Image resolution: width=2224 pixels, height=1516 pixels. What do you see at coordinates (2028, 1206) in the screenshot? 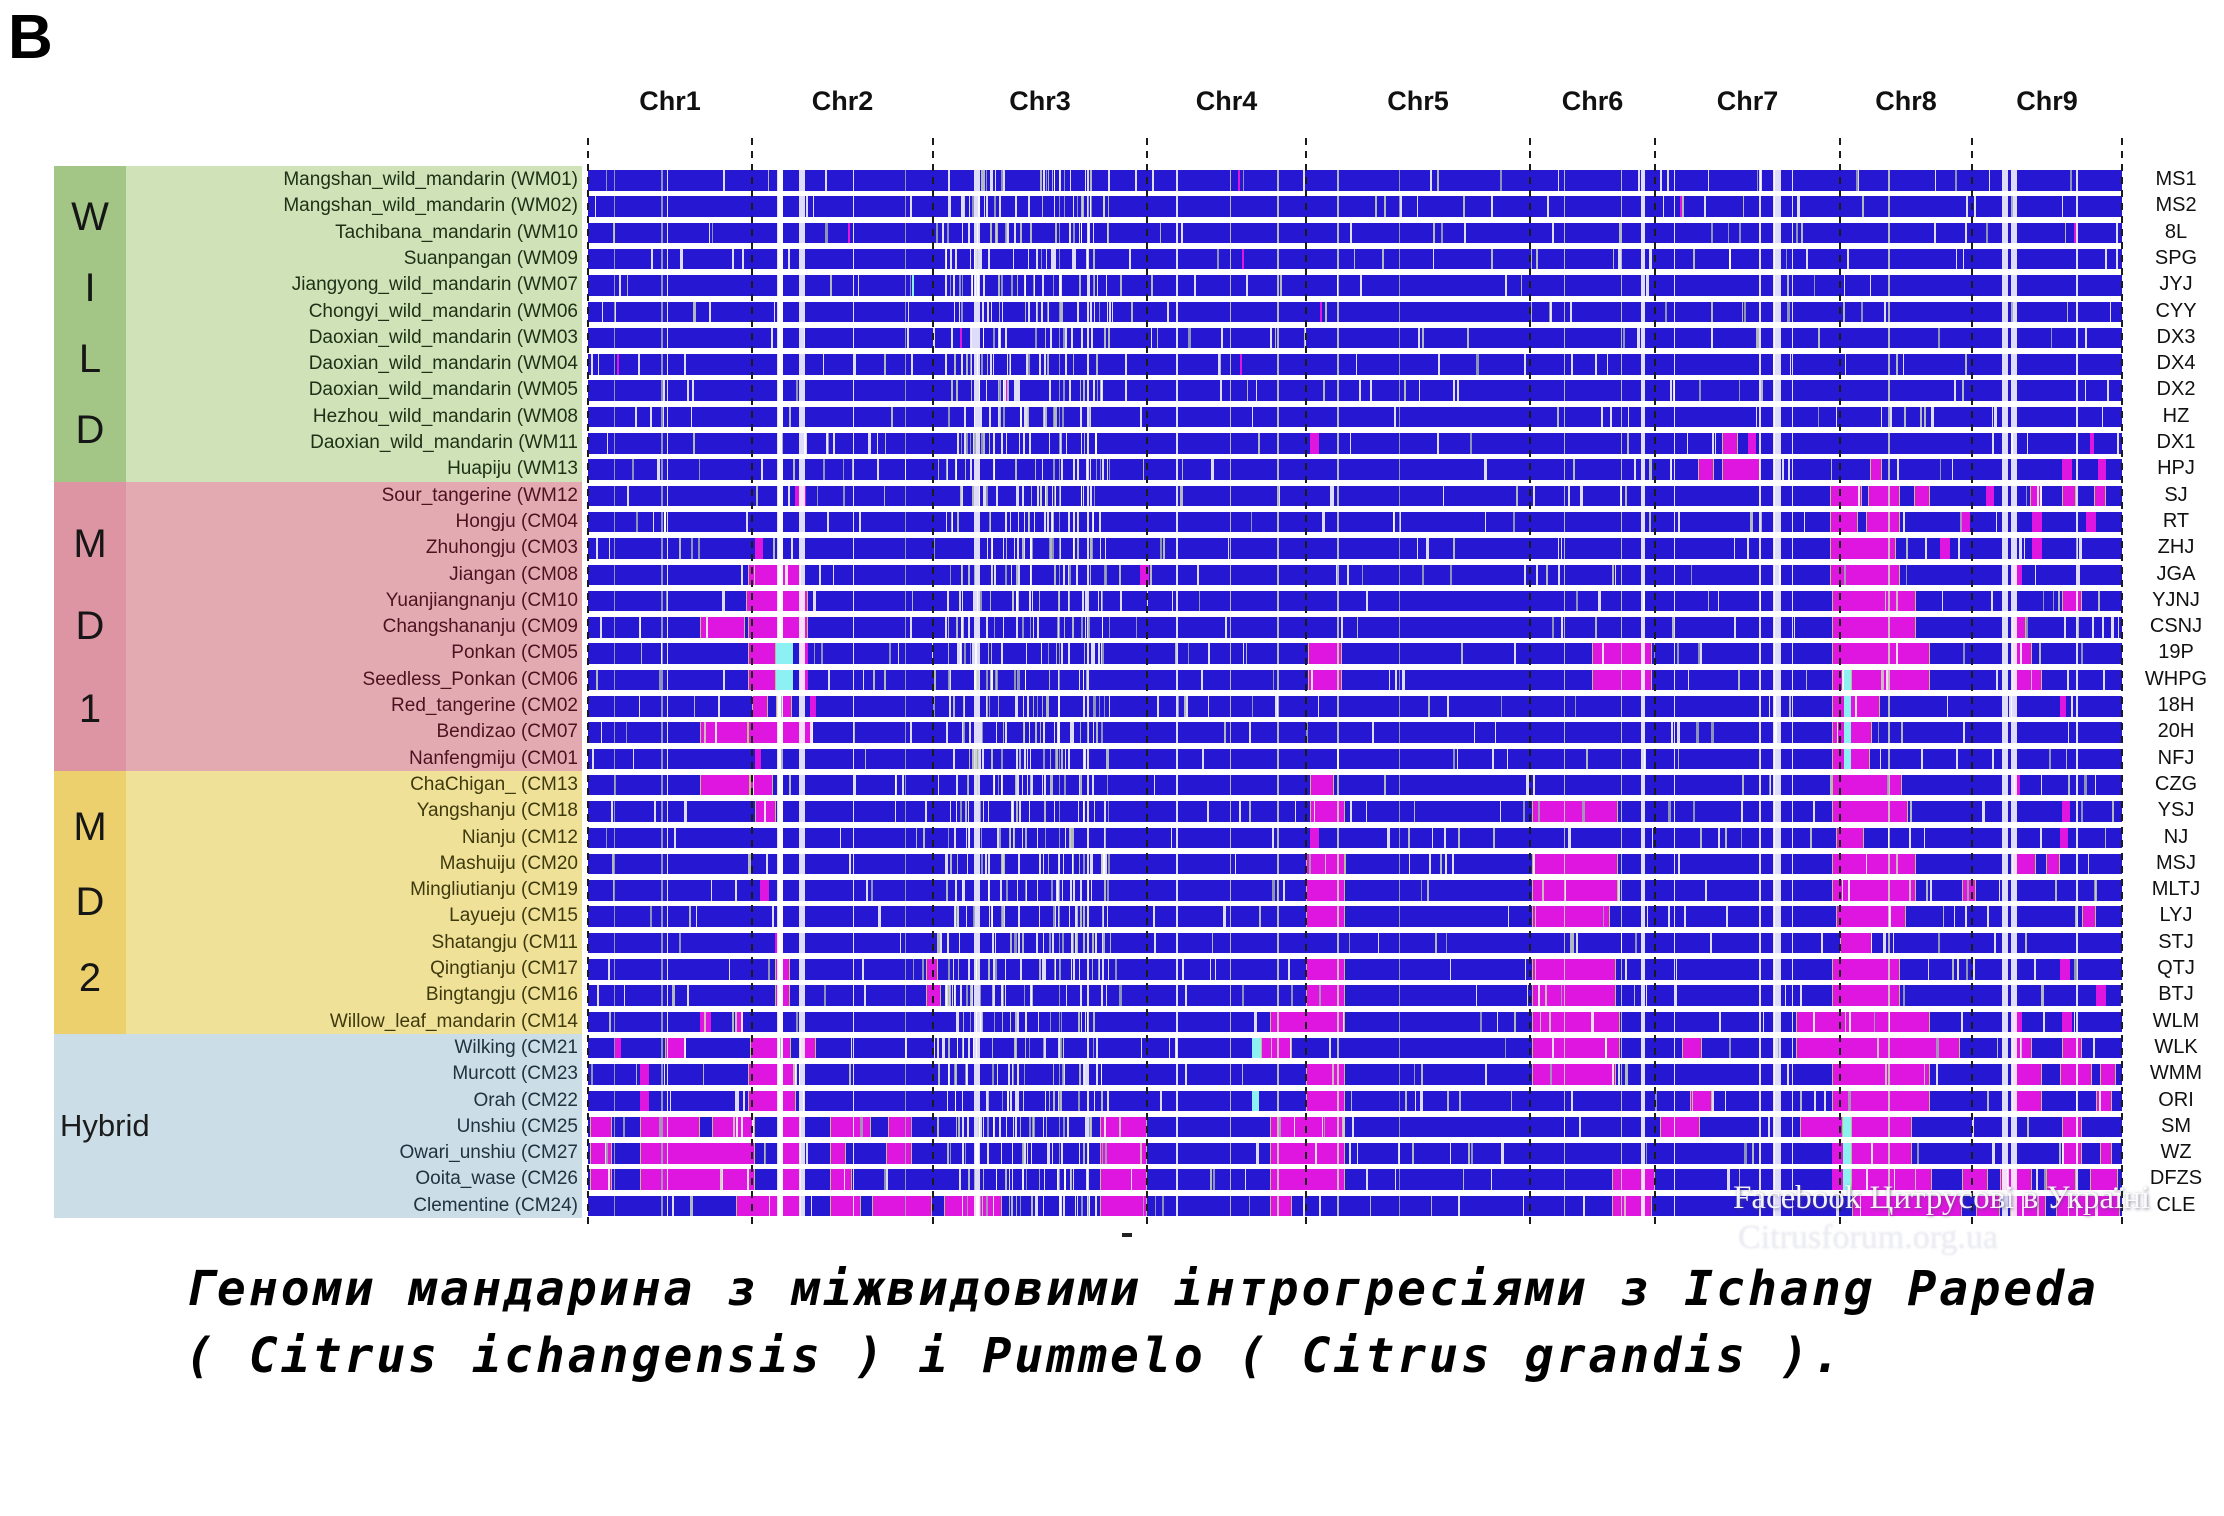
I see `pummelo-introgression-segment` at bounding box center [2028, 1206].